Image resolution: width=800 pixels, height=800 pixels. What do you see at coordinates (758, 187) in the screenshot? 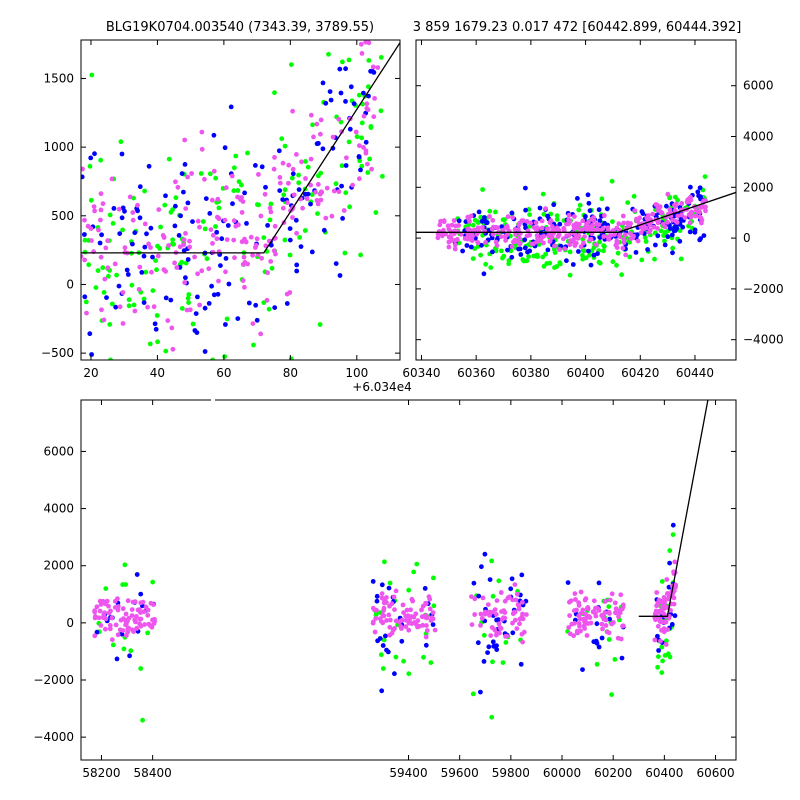
I see `top-right-ytick-label: 2000` at bounding box center [758, 187].